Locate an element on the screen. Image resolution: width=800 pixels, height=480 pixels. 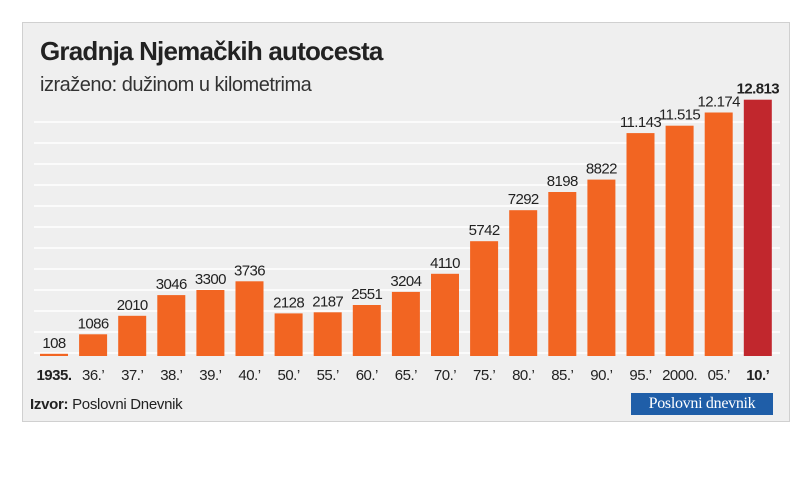
tick-label-12: 80.’ is located at coordinates (523, 375).